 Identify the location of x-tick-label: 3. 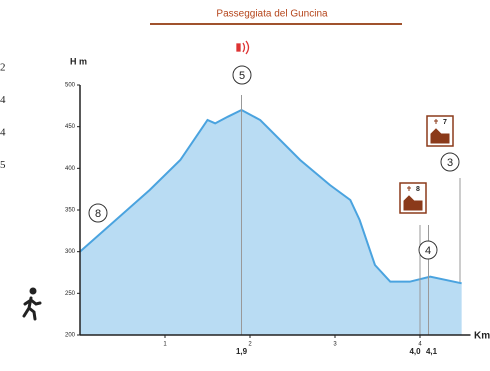
(335, 345).